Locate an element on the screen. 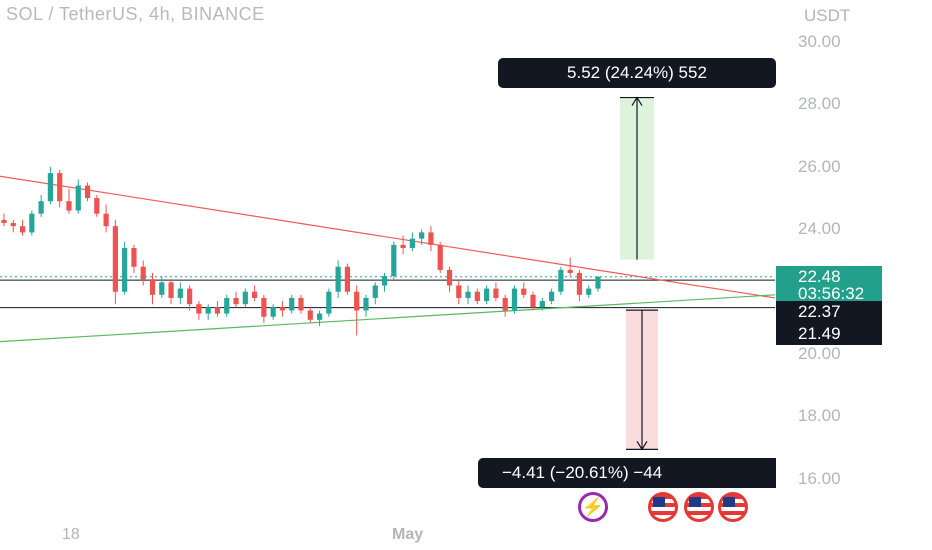 The height and width of the screenshot is (550, 932). y-tick-label: 18.00 is located at coordinates (819, 415).